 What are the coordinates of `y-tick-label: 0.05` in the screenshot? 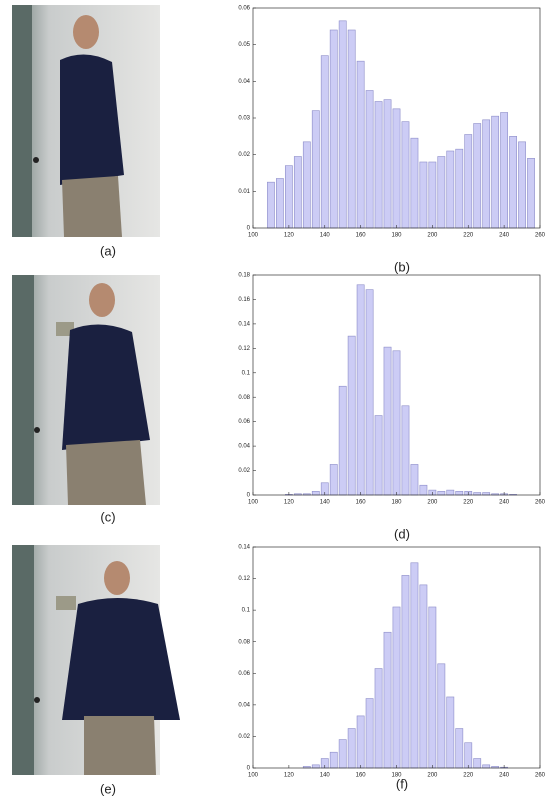 It's located at (244, 45).